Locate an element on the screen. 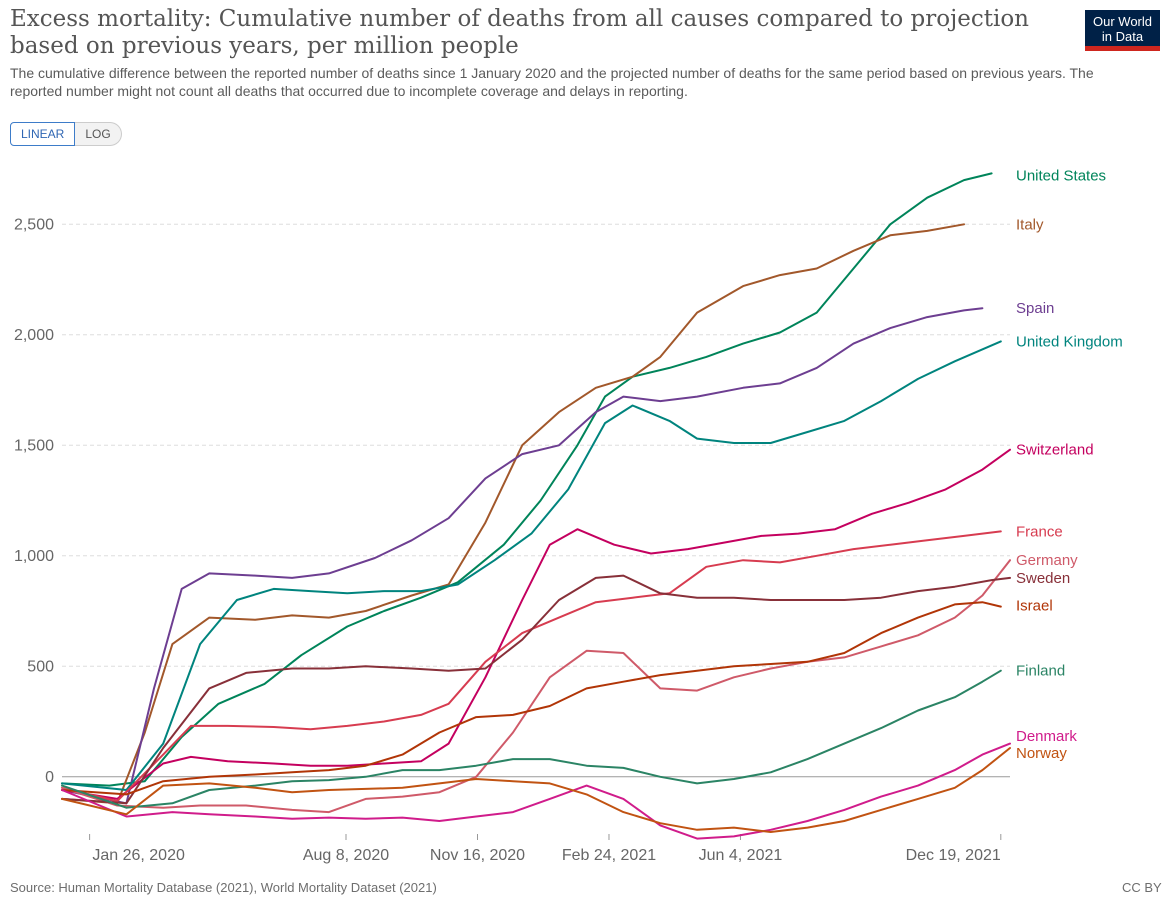 The height and width of the screenshot is (901, 1172). license-note: CC BY is located at coordinates (1142, 887).